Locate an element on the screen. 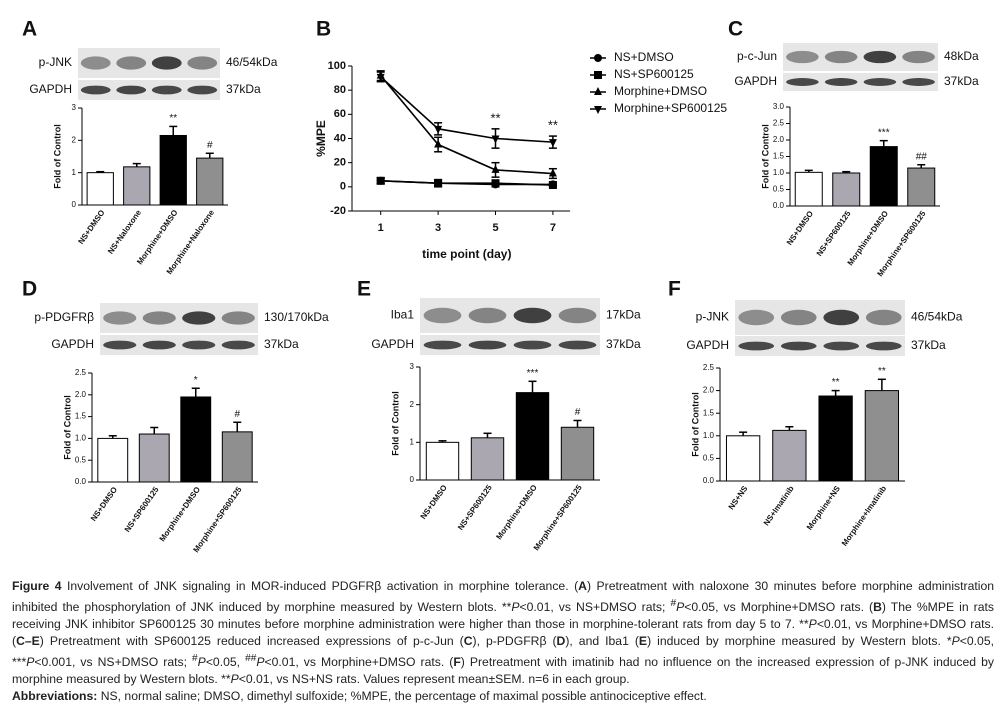 This screenshot has width=1006, height=724. y-tick-label: 1.5 is located at coordinates (81, 416).